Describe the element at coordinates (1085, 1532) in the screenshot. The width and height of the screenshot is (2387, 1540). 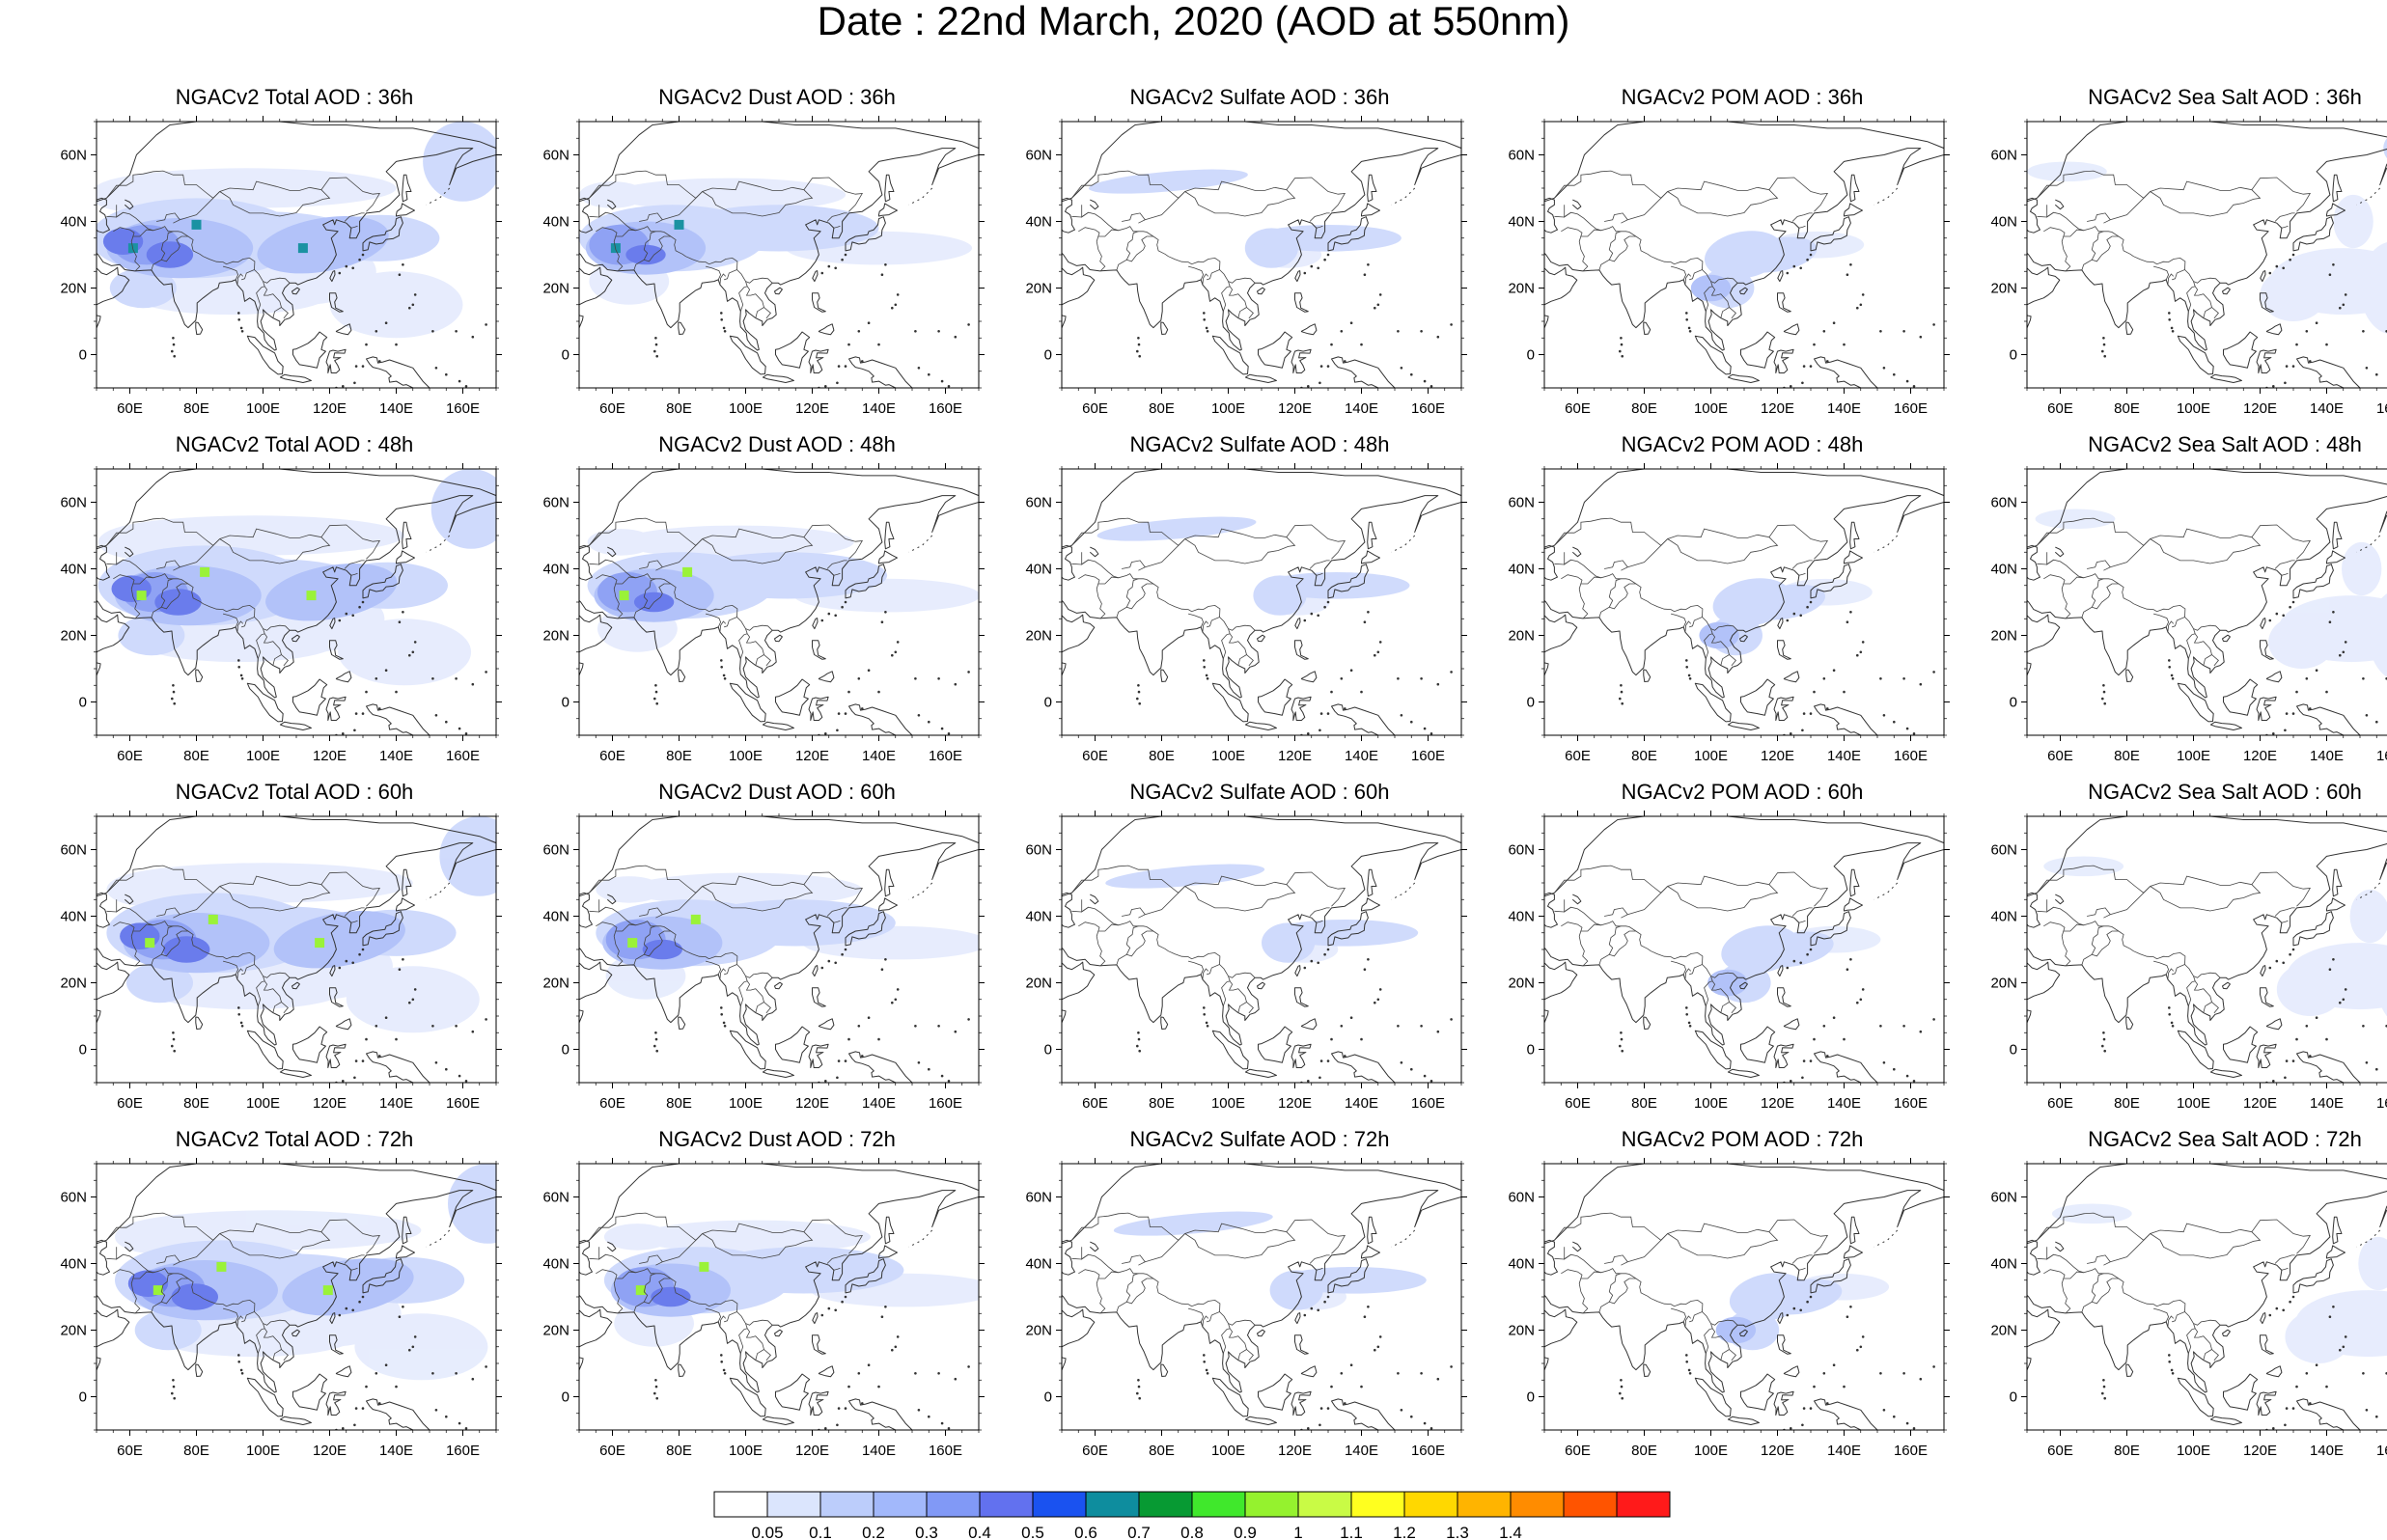
I see `colorbar-label: 0.6` at that location.